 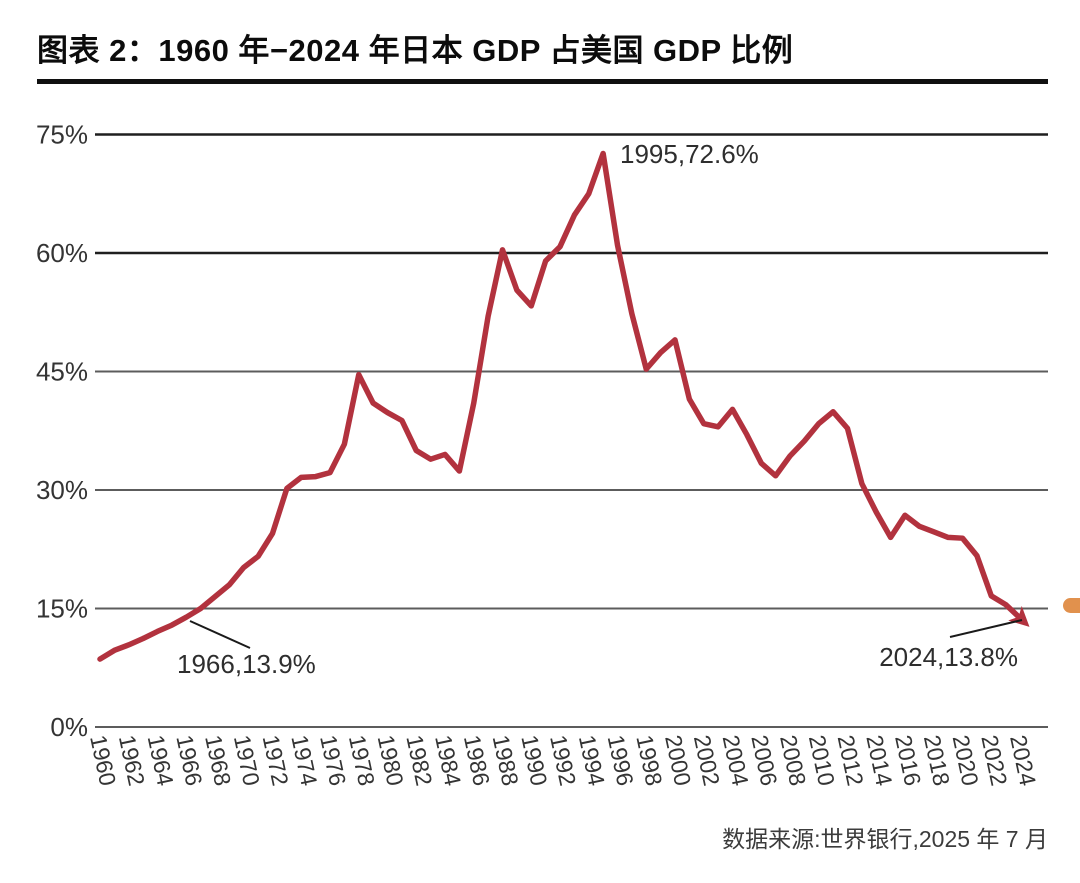 What do you see at coordinates (62, 253) in the screenshot?
I see `y-tick-label: 60%` at bounding box center [62, 253].